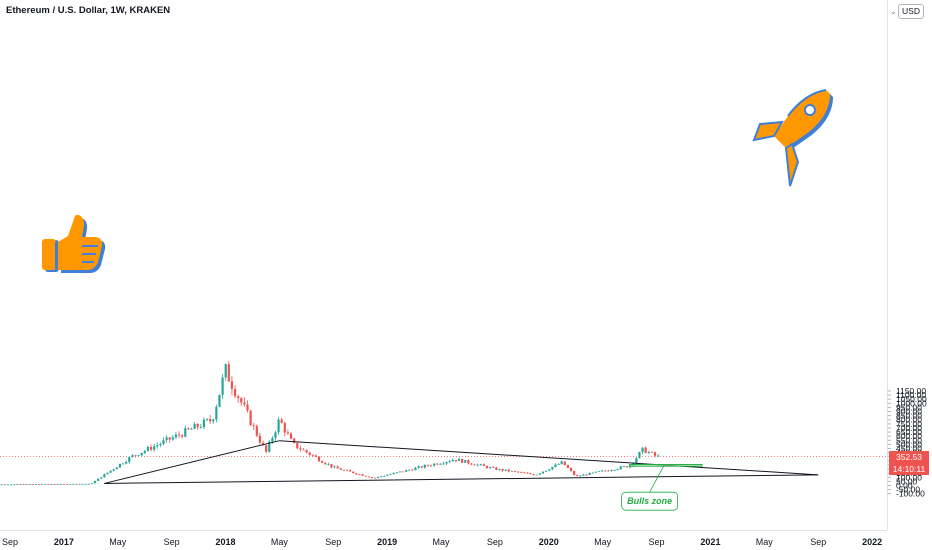 Image resolution: width=932 pixels, height=550 pixels. I want to click on last-price-badge: 352.53, so click(909, 456).